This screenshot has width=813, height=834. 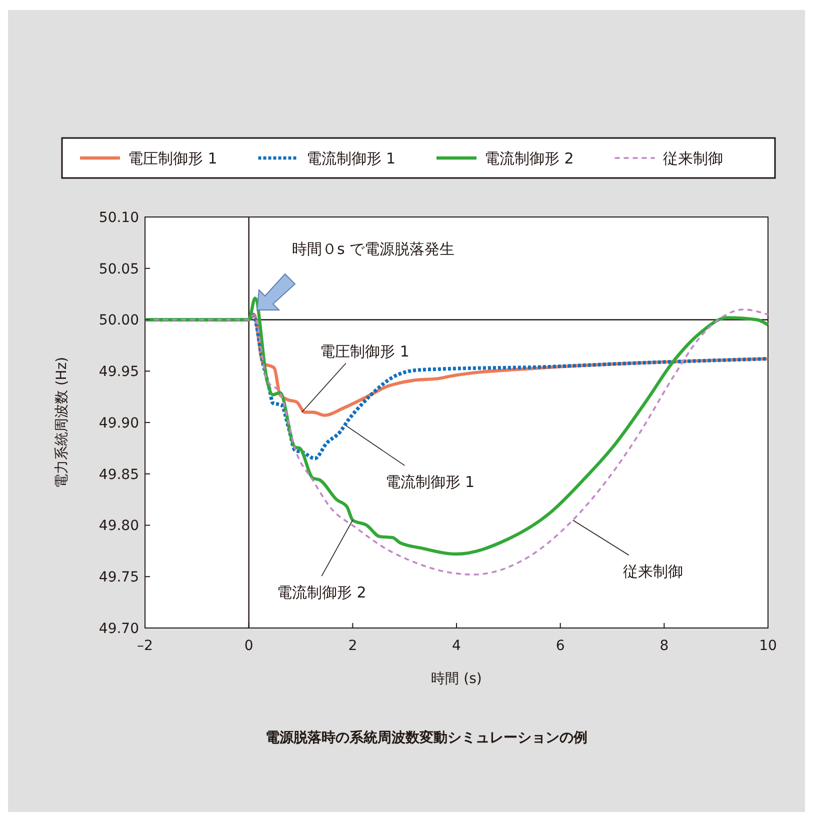 I want to click on y-tick-label: 50.10, so click(x=118, y=218).